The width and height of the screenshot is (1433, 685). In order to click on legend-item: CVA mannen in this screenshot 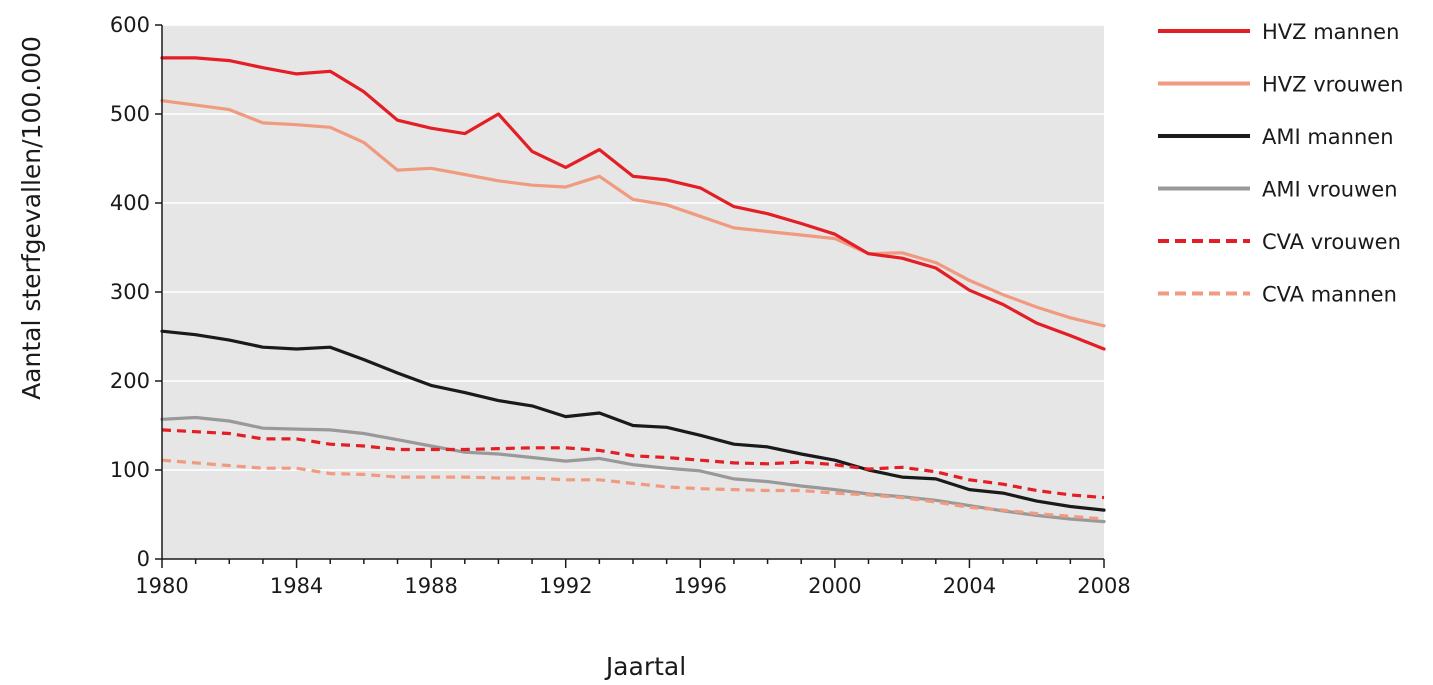, I will do `click(1277, 295)`.